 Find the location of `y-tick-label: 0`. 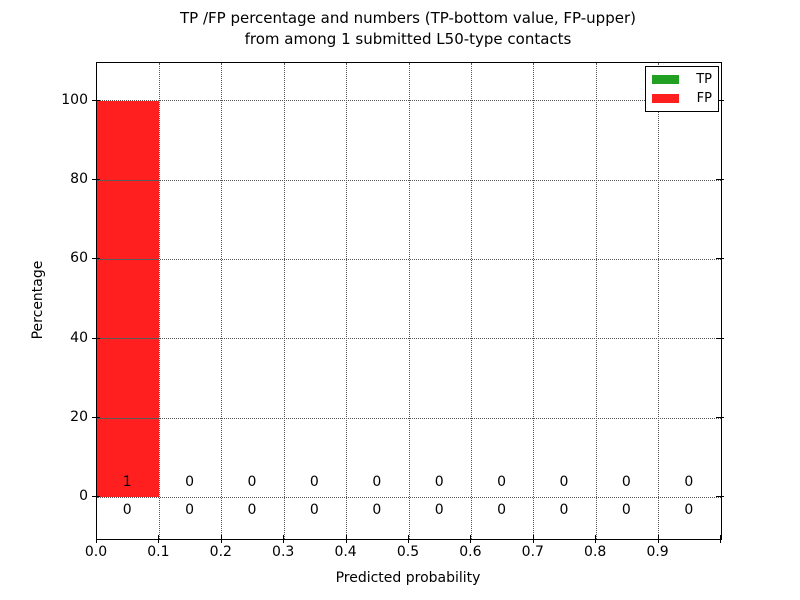

y-tick-label: 0 is located at coordinates (83, 496).